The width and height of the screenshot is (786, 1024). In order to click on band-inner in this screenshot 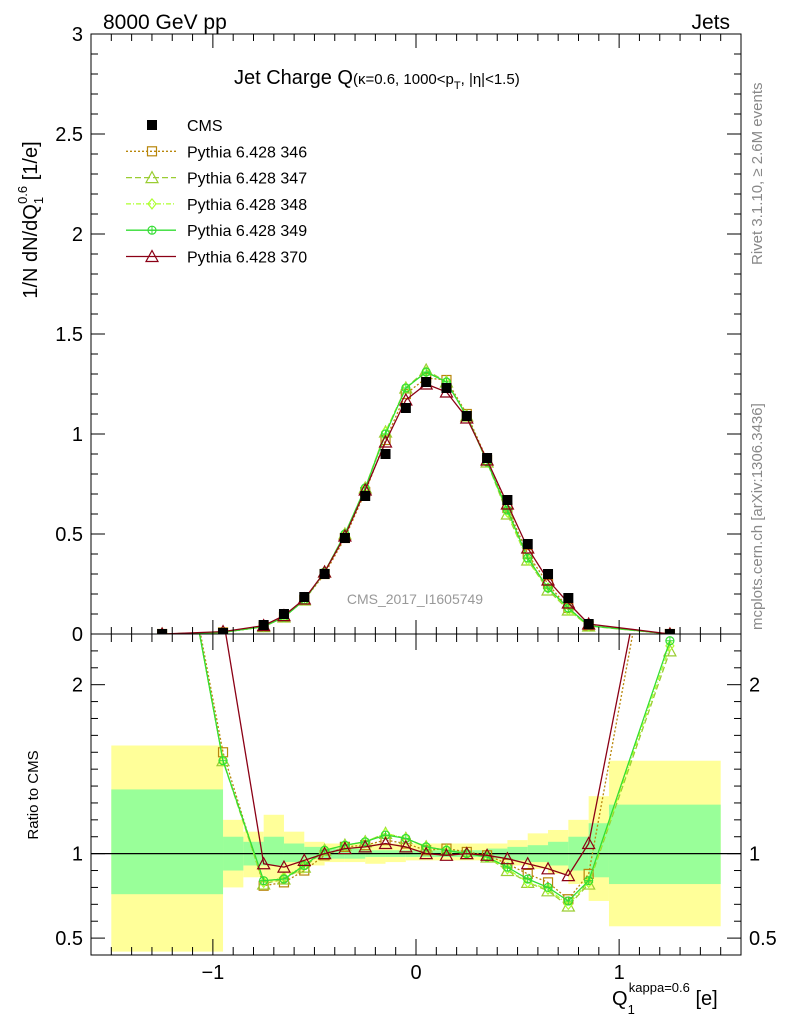, I will do `click(416, 842)`.